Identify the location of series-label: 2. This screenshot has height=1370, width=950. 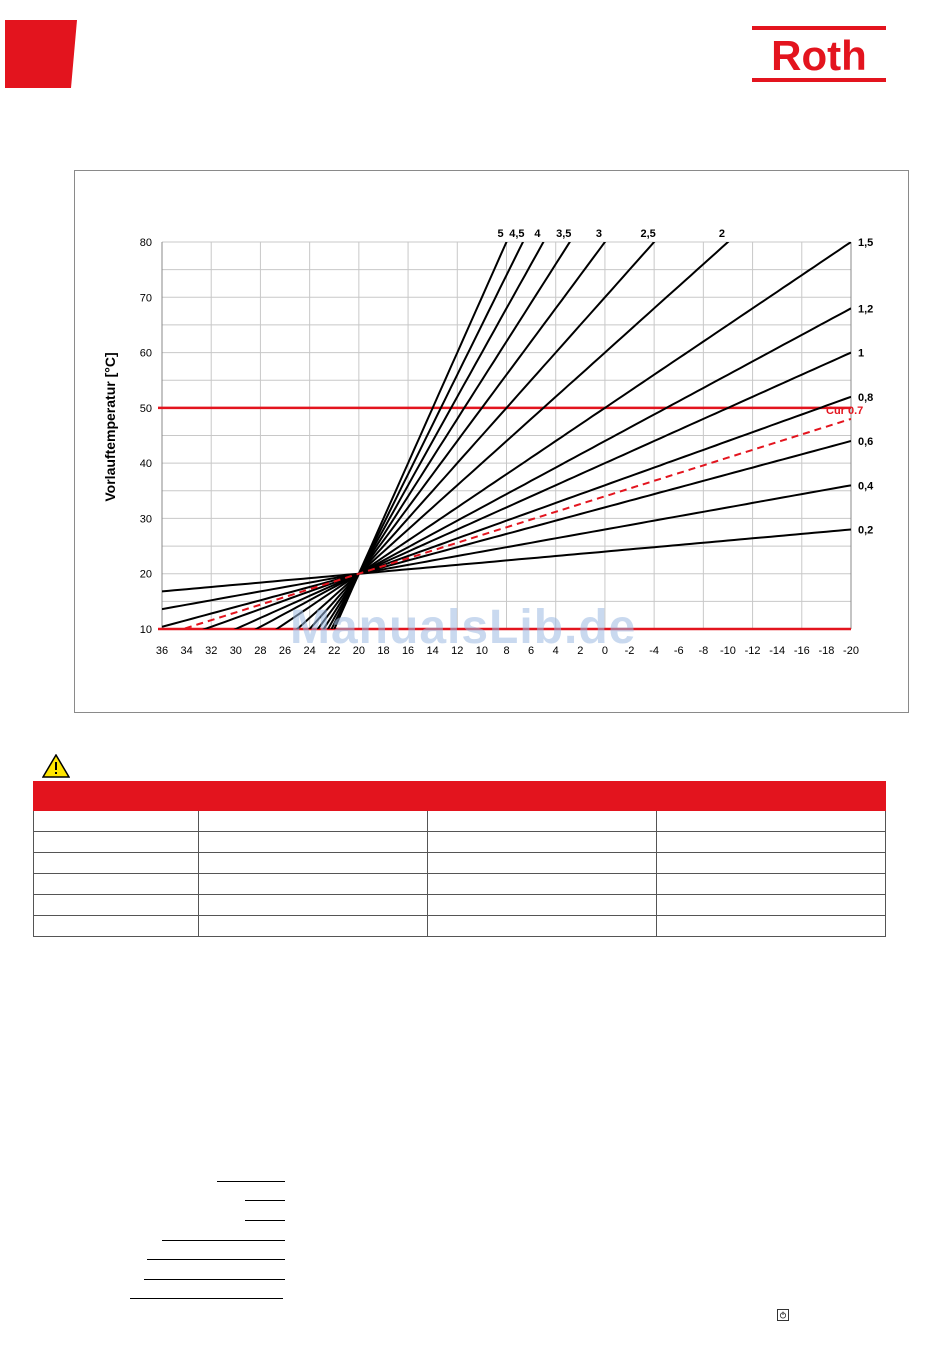
(722, 234).